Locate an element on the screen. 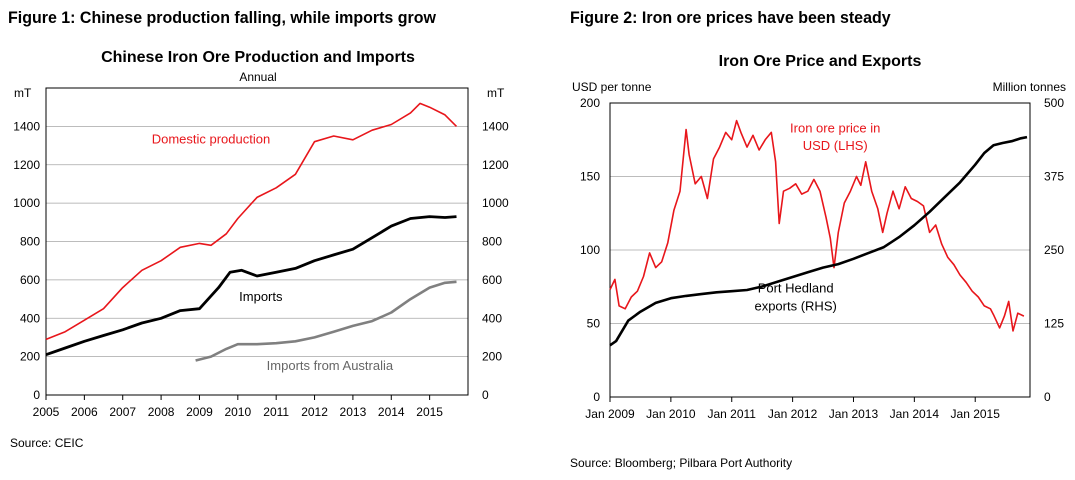  chart1-title: Chinese Iron Ore Production and Imports is located at coordinates (258, 57).